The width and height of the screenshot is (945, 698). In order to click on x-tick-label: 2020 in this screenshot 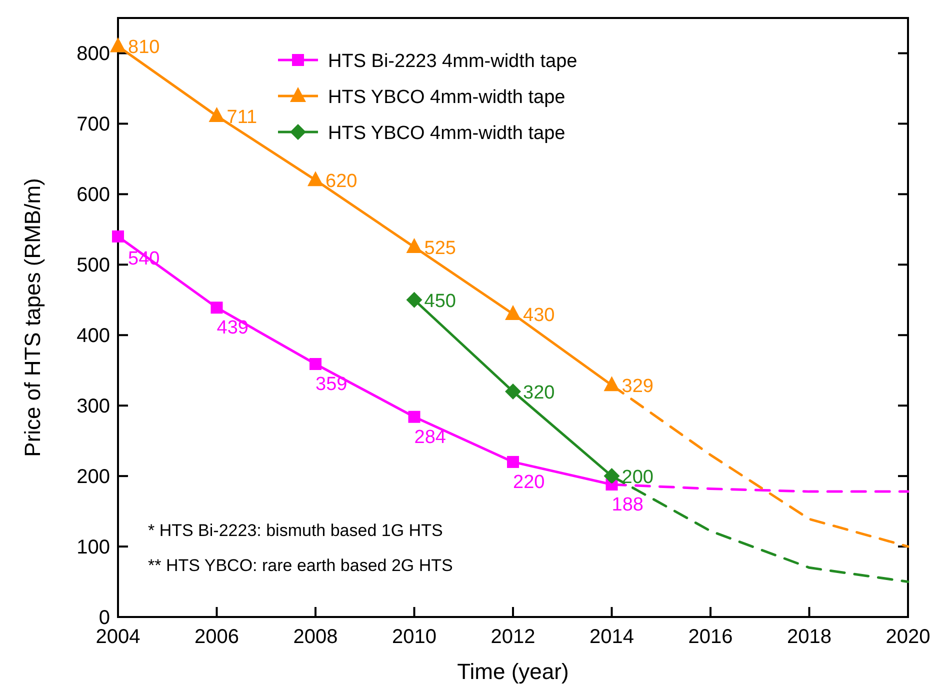, I will do `click(908, 637)`.